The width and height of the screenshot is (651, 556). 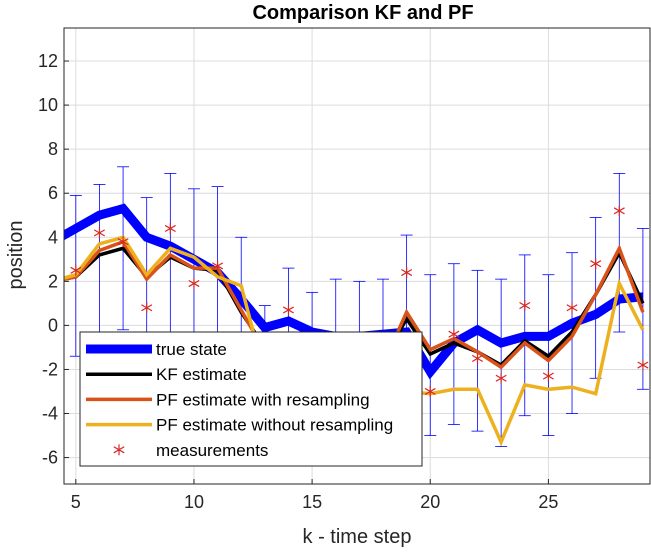 What do you see at coordinates (312, 502) in the screenshot?
I see `x-tick-label: 15` at bounding box center [312, 502].